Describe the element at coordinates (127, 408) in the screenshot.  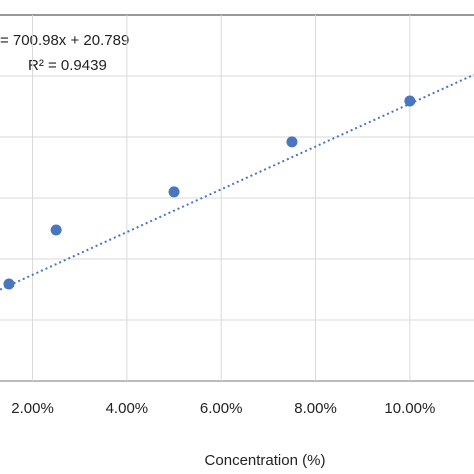
I see `x-tick-label: 4.00%` at that location.